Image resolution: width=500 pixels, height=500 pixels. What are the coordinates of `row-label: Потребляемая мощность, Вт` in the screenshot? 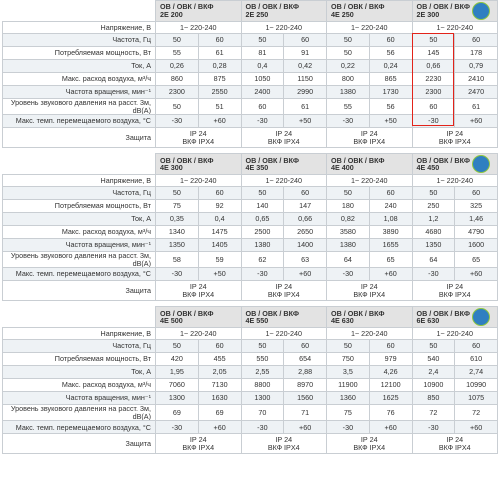 It's located at (79, 359).